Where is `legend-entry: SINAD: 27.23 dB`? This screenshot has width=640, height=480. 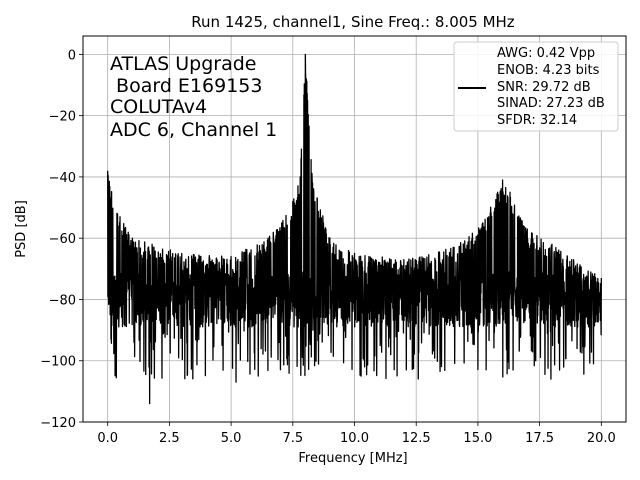
legend-entry: SINAD: 27.23 dB is located at coordinates (551, 103).